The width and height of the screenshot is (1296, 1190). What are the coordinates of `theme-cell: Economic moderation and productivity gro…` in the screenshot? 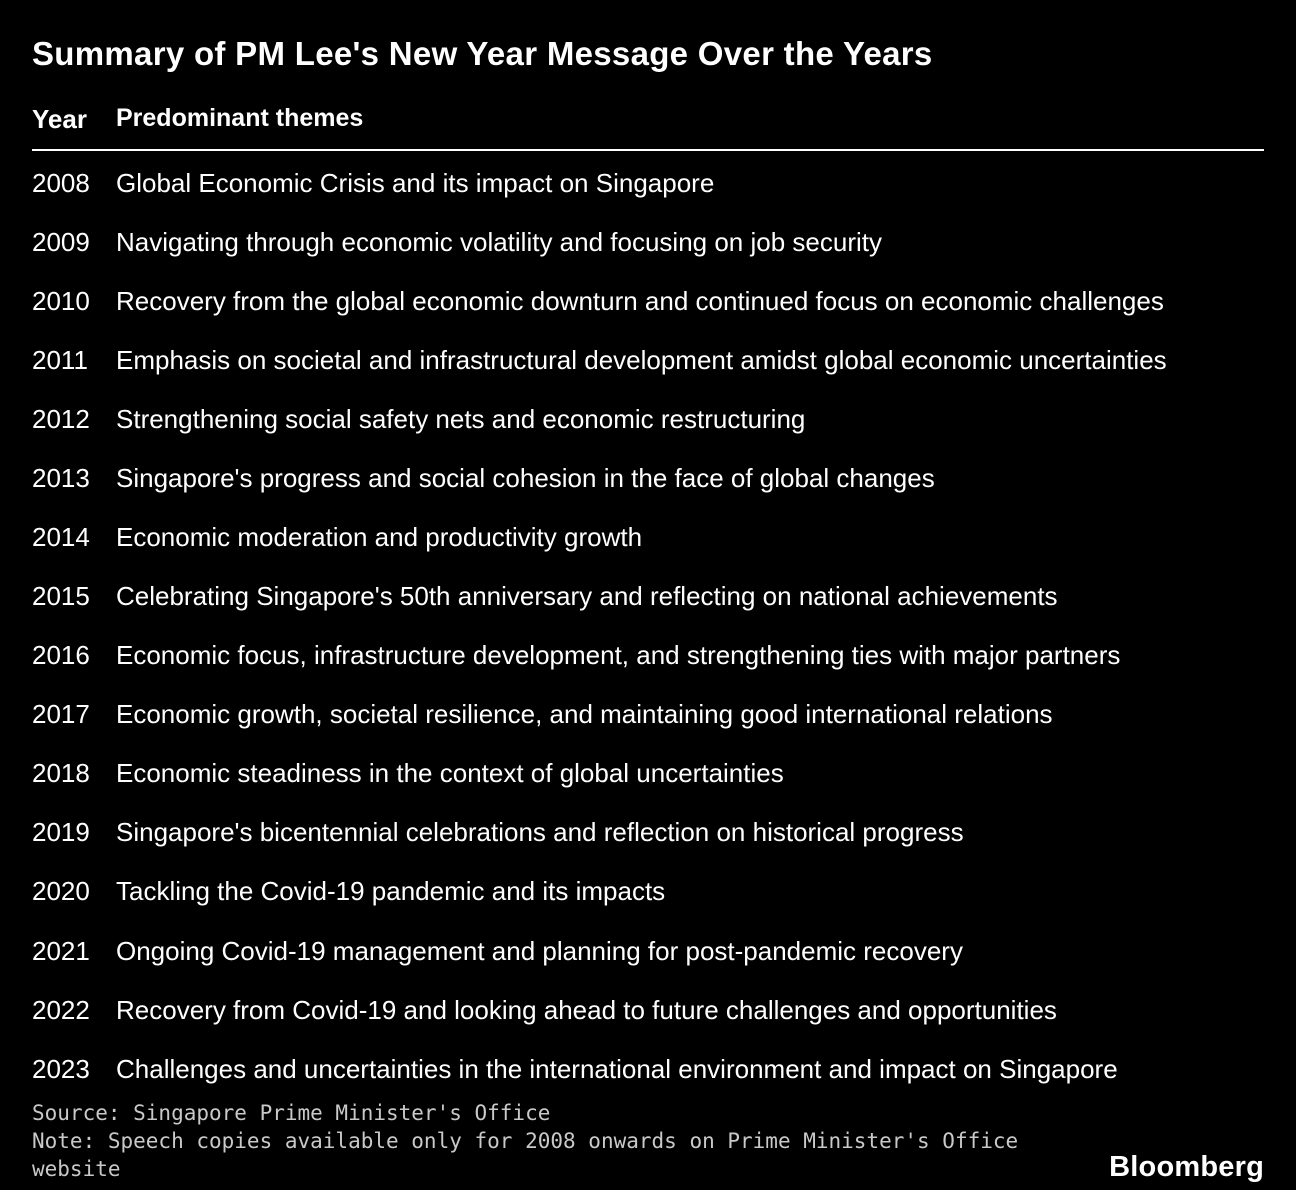 It's located at (379, 537).